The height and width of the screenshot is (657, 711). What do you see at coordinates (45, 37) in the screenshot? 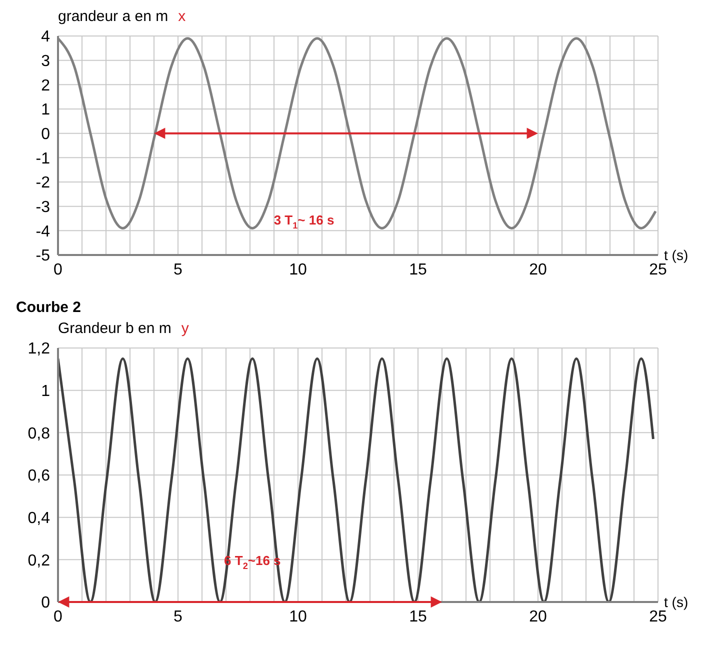
I see `y-tick-label: 4` at bounding box center [45, 37].